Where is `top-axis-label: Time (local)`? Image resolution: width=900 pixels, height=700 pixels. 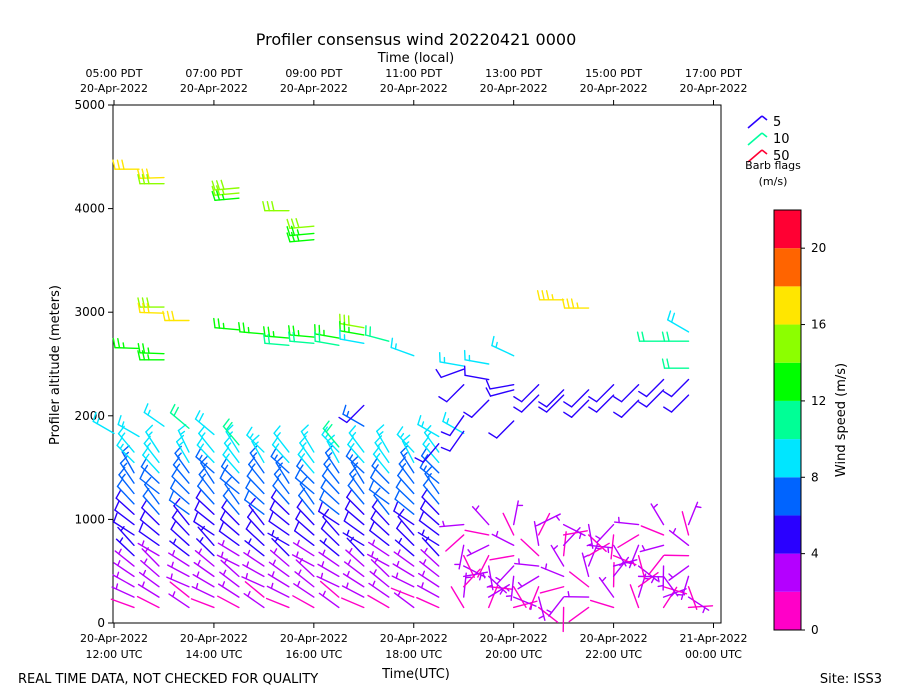 top-axis-label: Time (local) is located at coordinates (415, 58).